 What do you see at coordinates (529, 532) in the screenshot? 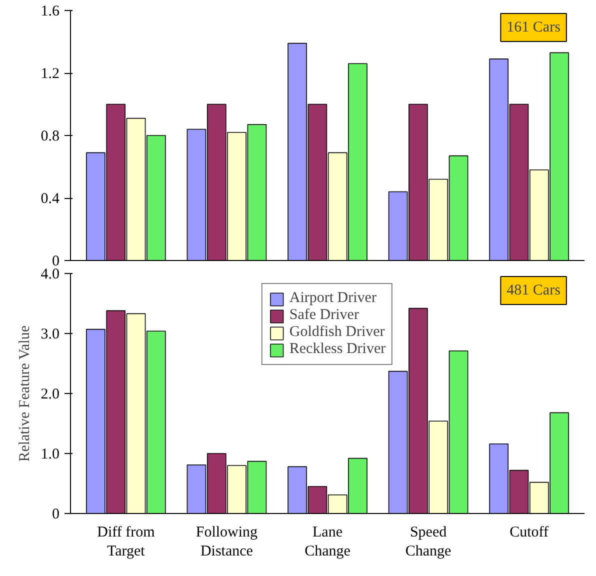
I see `x-tick-label: Cutoff` at bounding box center [529, 532].